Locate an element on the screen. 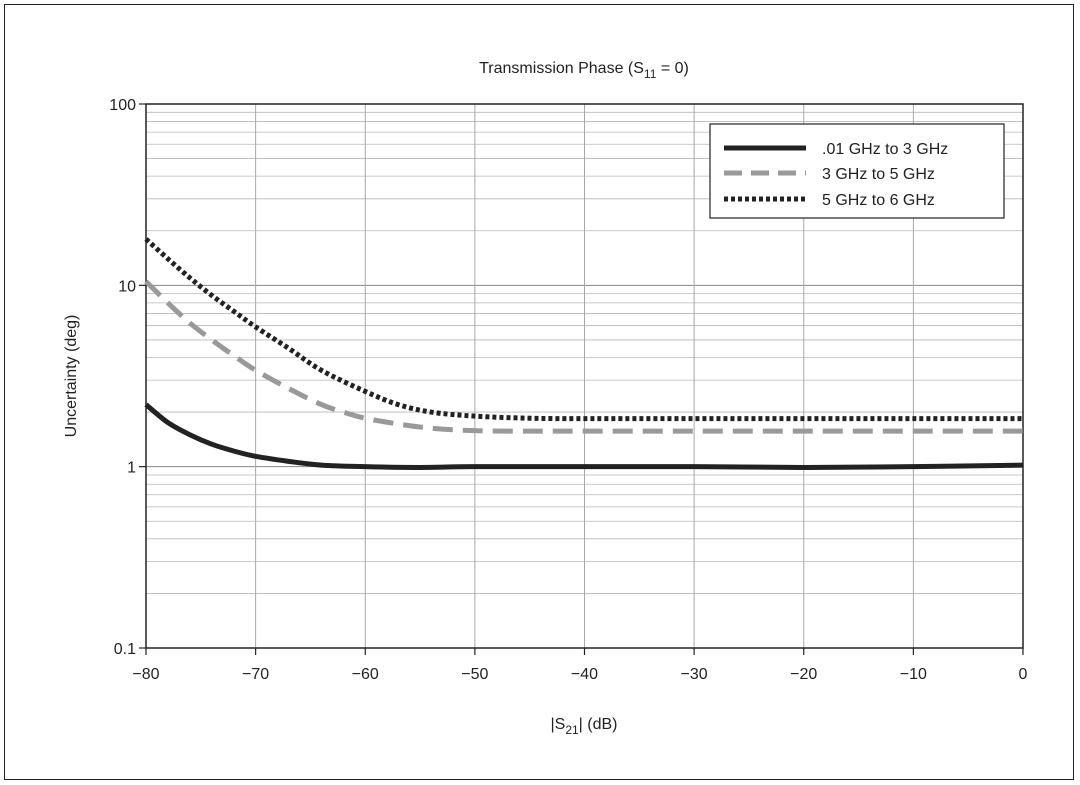 The height and width of the screenshot is (785, 1080). legend-label-2: 3 GHz to 5 GHz is located at coordinates (878, 174).